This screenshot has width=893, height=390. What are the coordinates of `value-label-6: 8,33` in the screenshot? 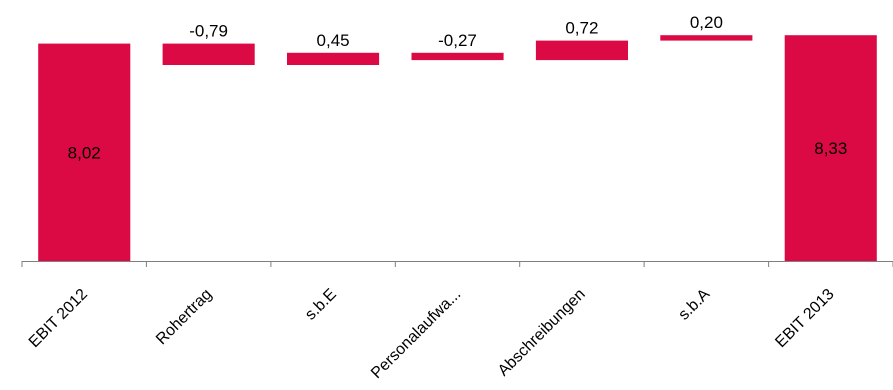 It's located at (830, 148).